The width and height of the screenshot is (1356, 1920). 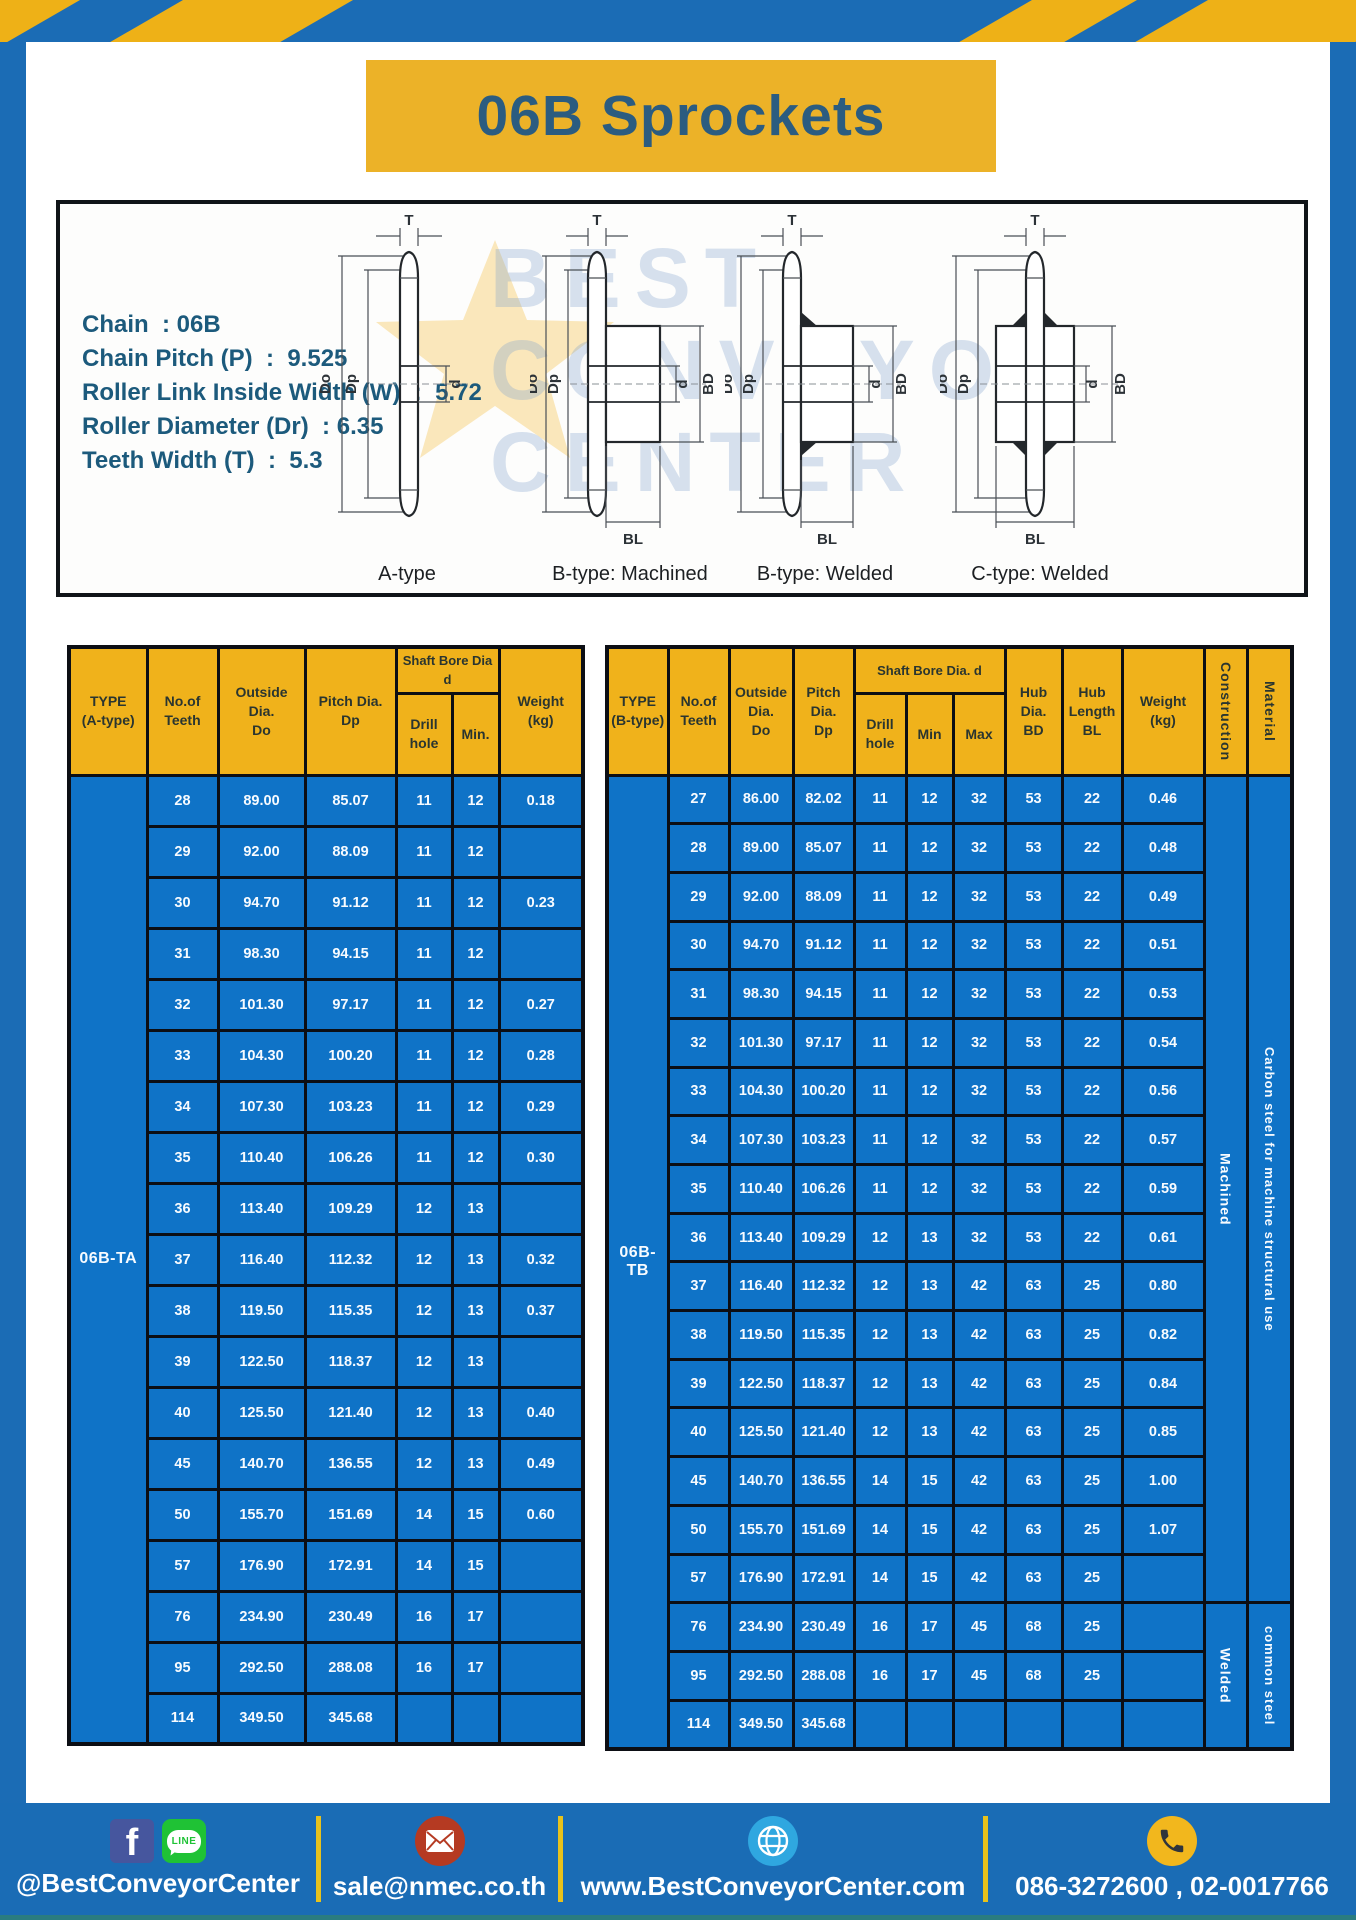 What do you see at coordinates (823, 1042) in the screenshot?
I see `table-cell: 97.17` at bounding box center [823, 1042].